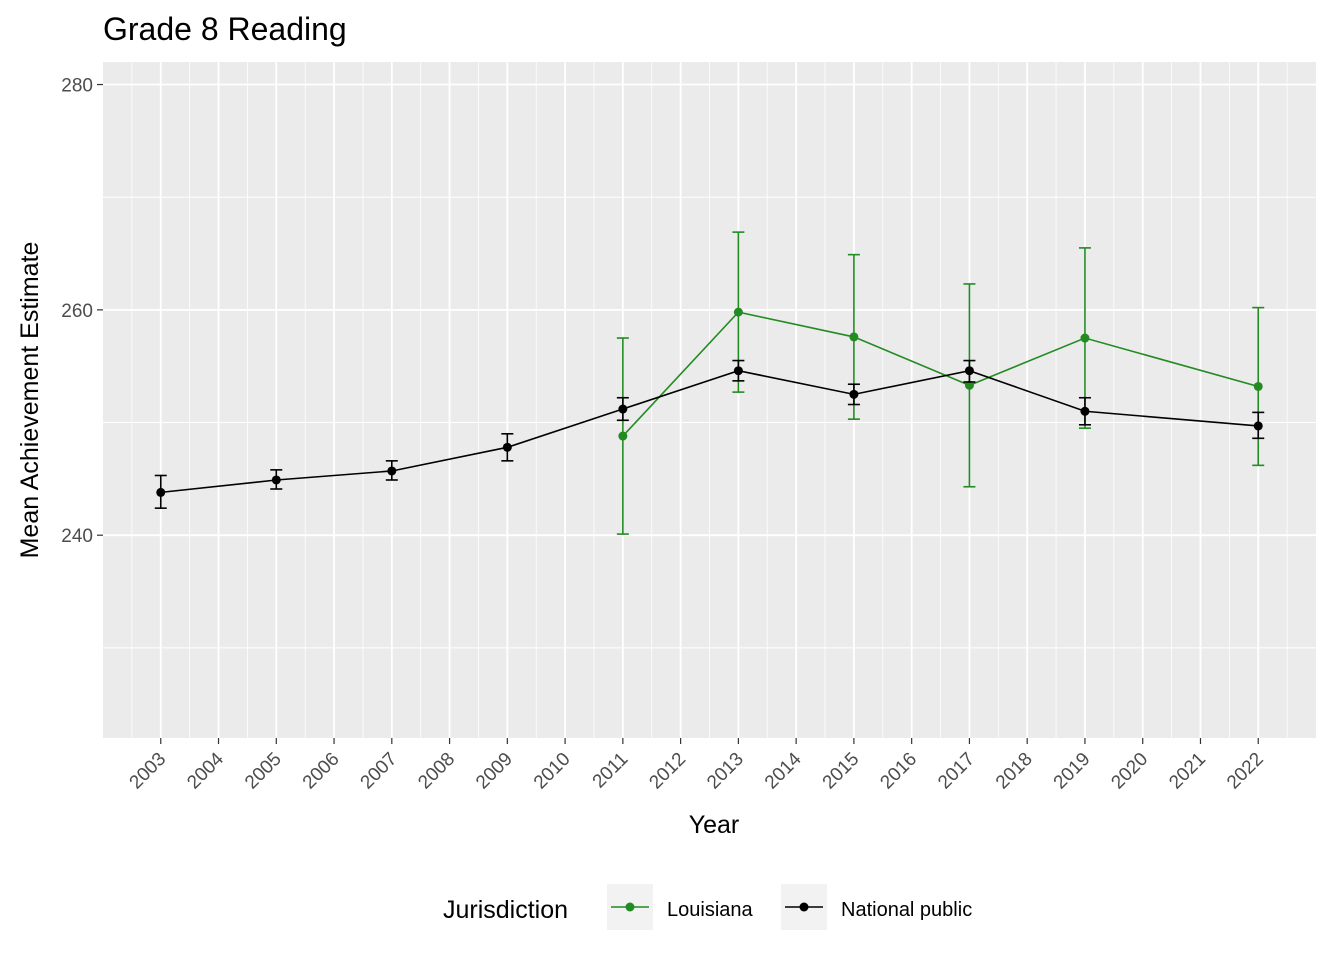 The height and width of the screenshot is (960, 1344). Describe the element at coordinates (783, 770) in the screenshot. I see `x-tick-label: 2014` at that location.